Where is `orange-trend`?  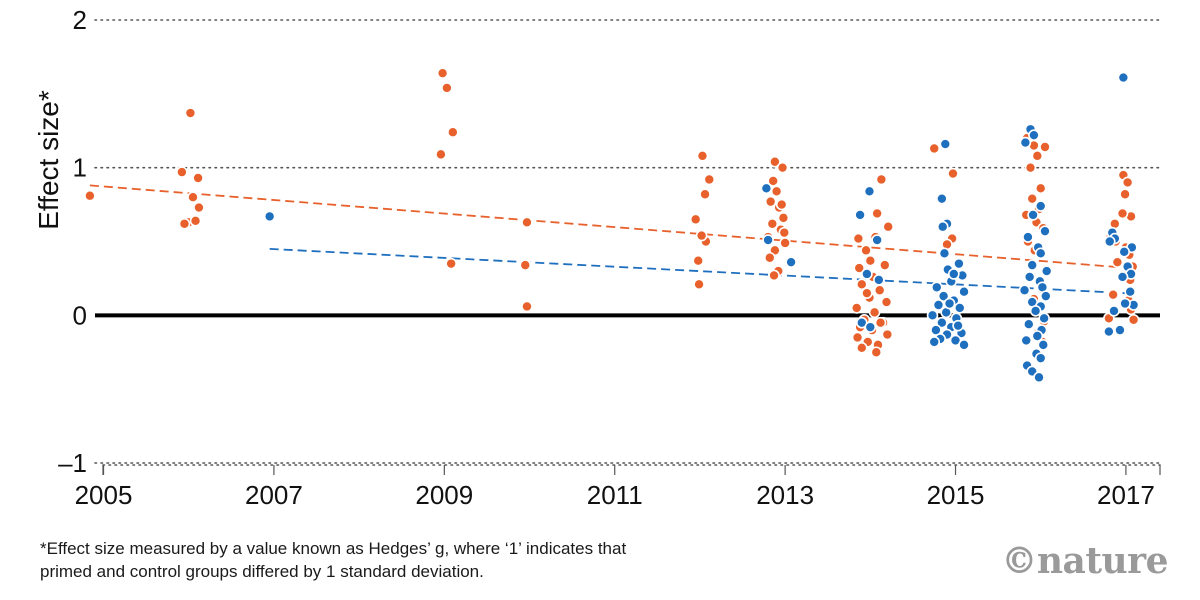
orange-trend is located at coordinates (610, 226).